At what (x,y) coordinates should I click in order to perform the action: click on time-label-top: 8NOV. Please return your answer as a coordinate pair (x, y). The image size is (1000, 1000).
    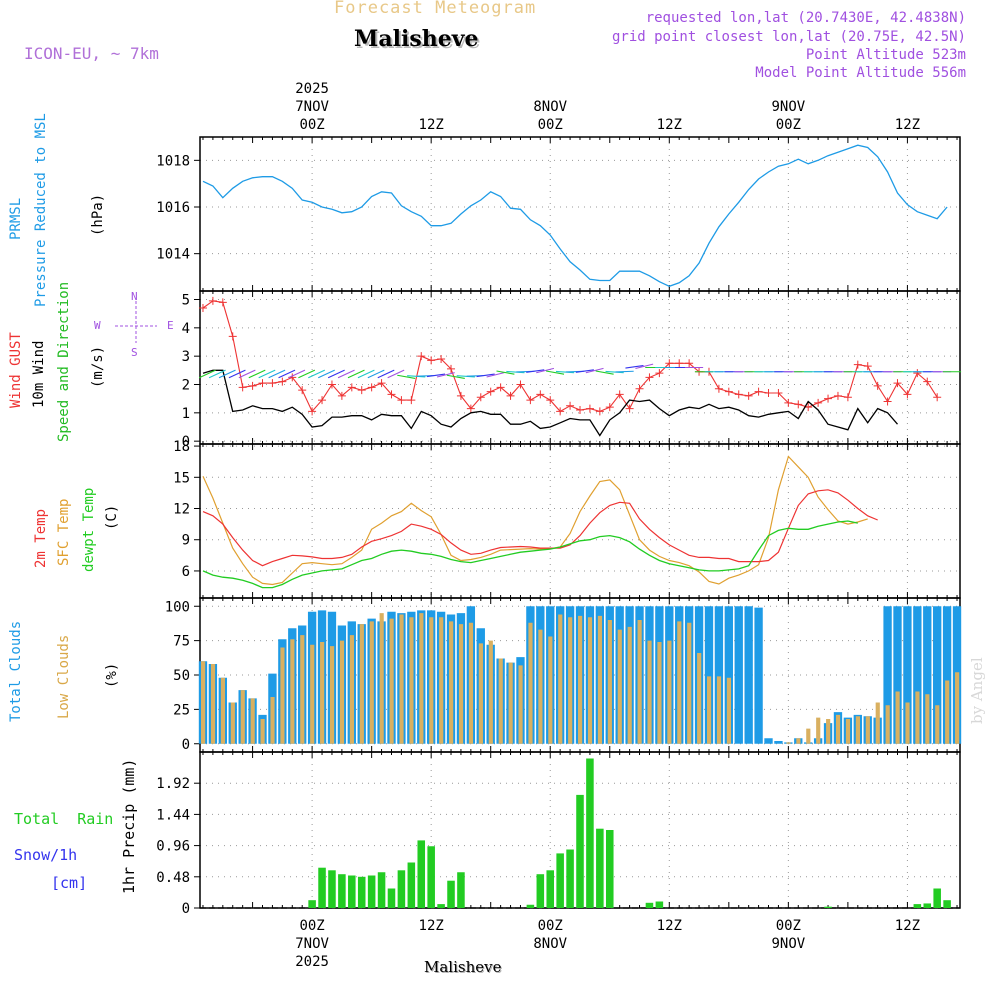
    Looking at the image, I should click on (550, 107).